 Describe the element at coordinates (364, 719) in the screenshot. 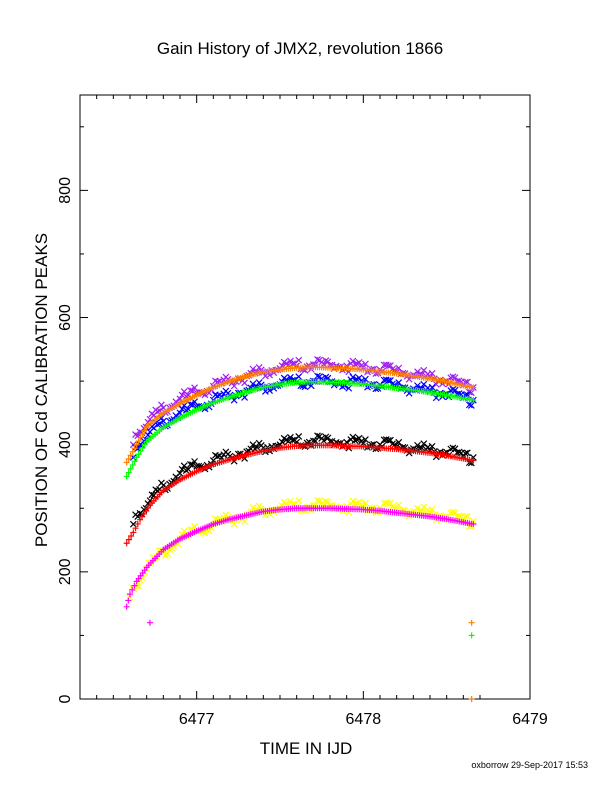

I see `x-tick-label: 6478` at that location.